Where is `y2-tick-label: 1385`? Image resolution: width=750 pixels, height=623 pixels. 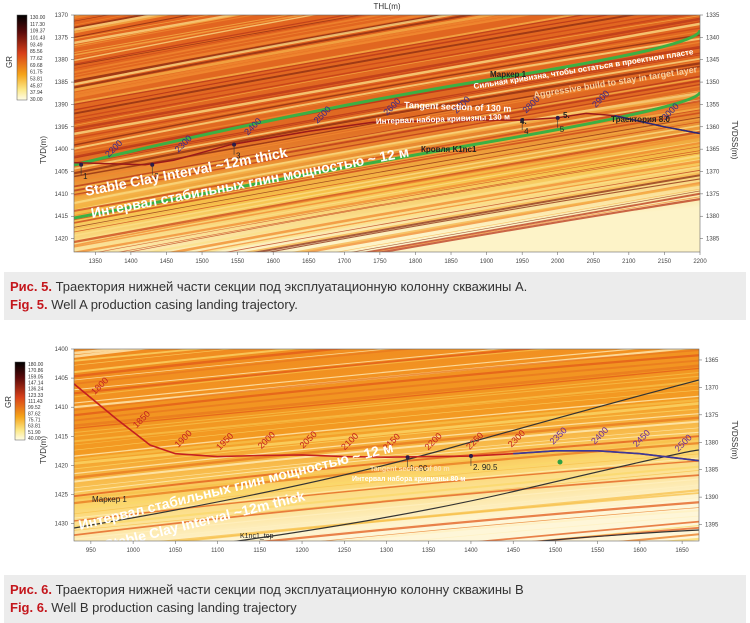 y2-tick-label: 1385 is located at coordinates (713, 240).